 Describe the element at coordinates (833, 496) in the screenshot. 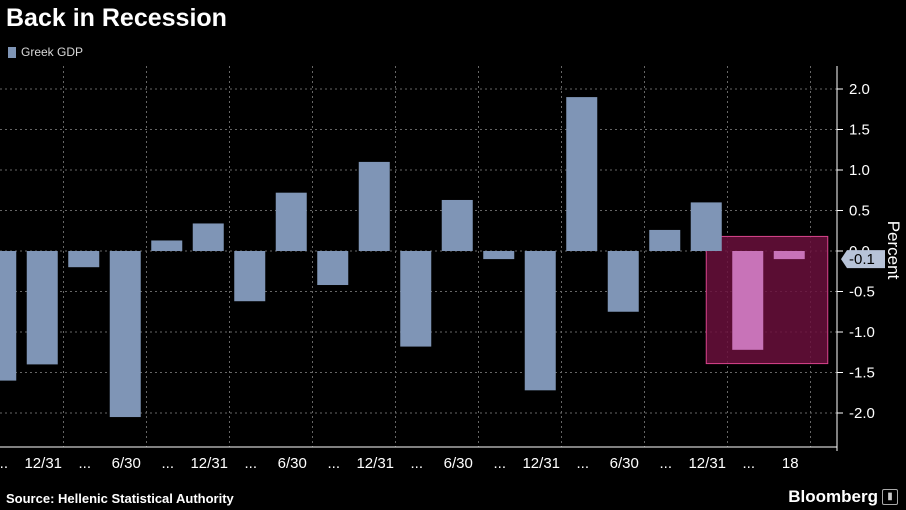

I see `brand-name: Bloomberg` at that location.